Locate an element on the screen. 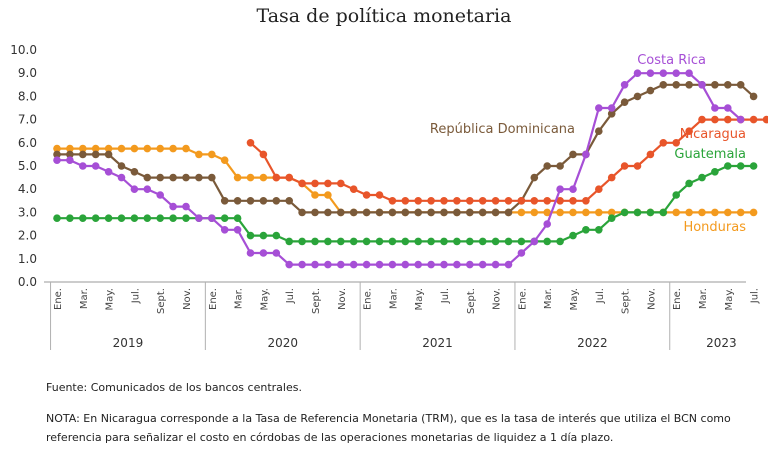 The height and width of the screenshot is (459, 768). y-tick-label: 0.0 is located at coordinates (27, 282).